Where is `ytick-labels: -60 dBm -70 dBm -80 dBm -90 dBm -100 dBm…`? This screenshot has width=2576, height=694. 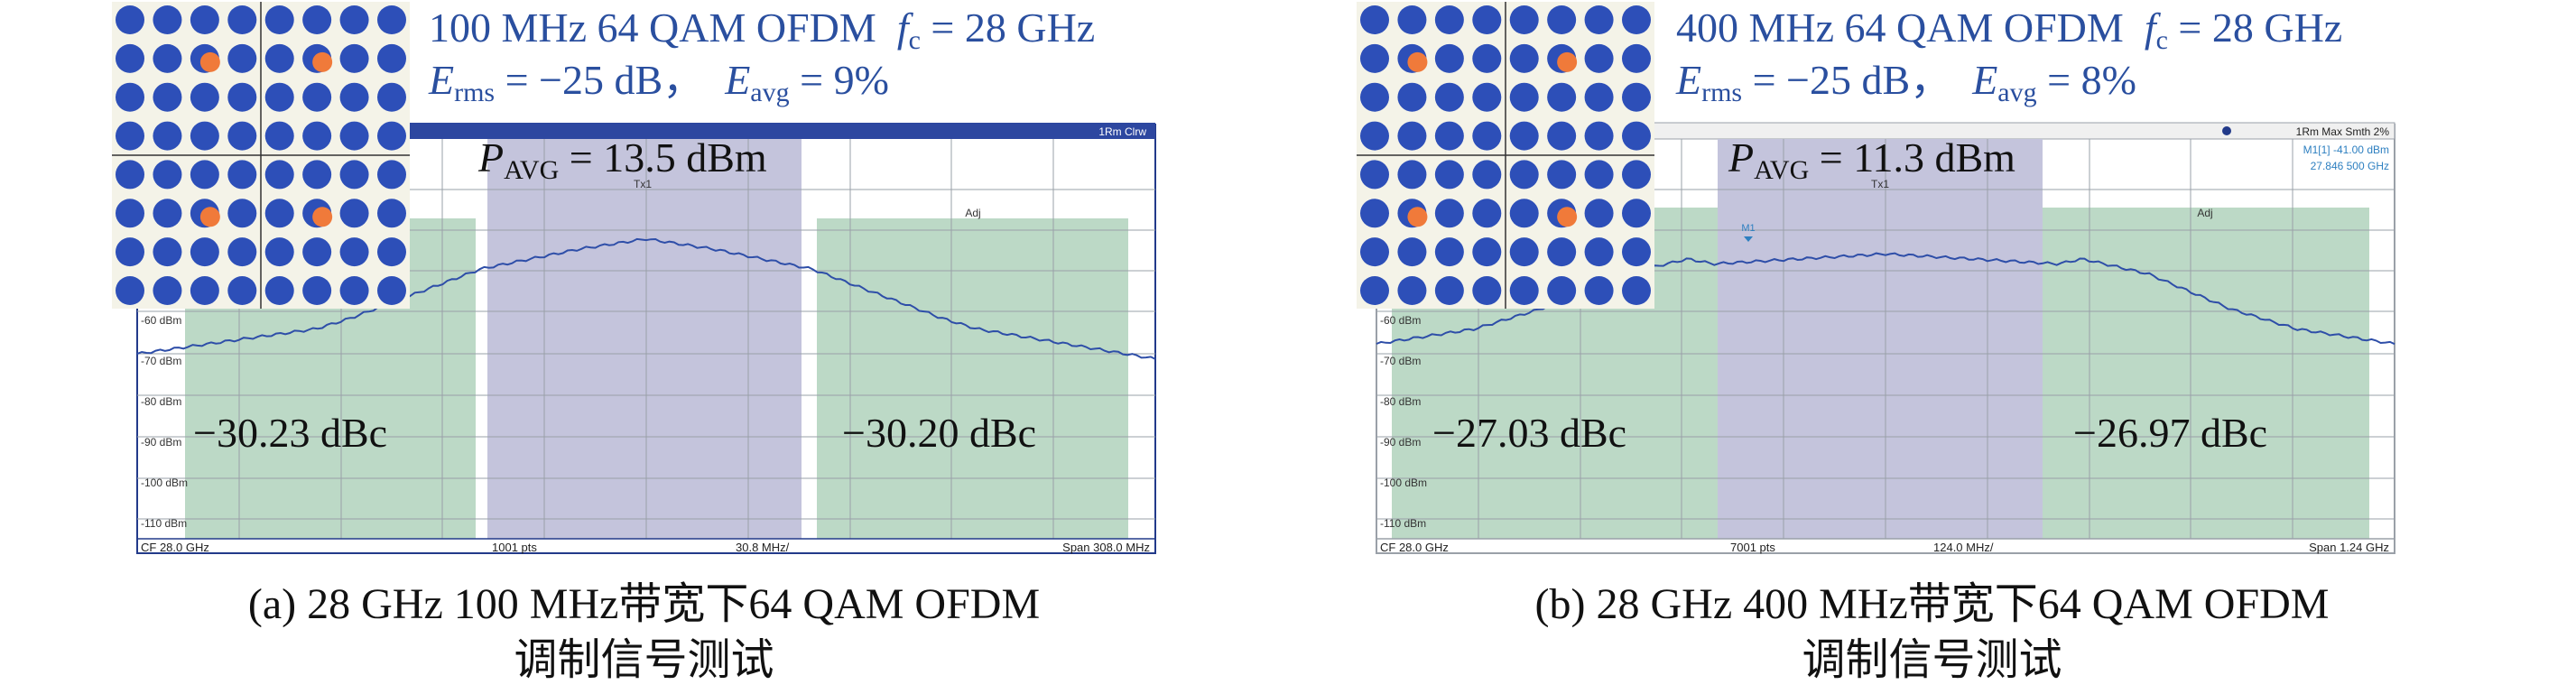
ytick-labels: -60 dBm -70 dBm -80 dBm -90 dBm -100 dBm… is located at coordinates (1403, 422).